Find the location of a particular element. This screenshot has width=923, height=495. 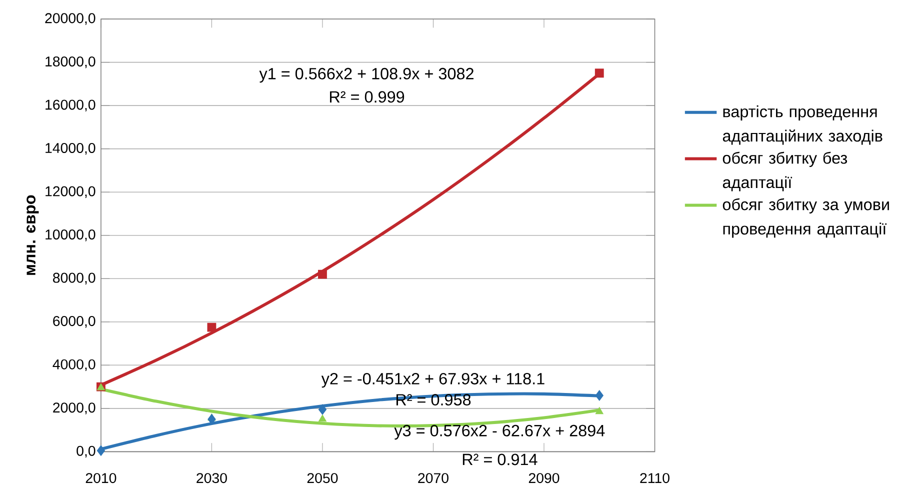

y-tick-label: 2000,0 is located at coordinates (74, 408).